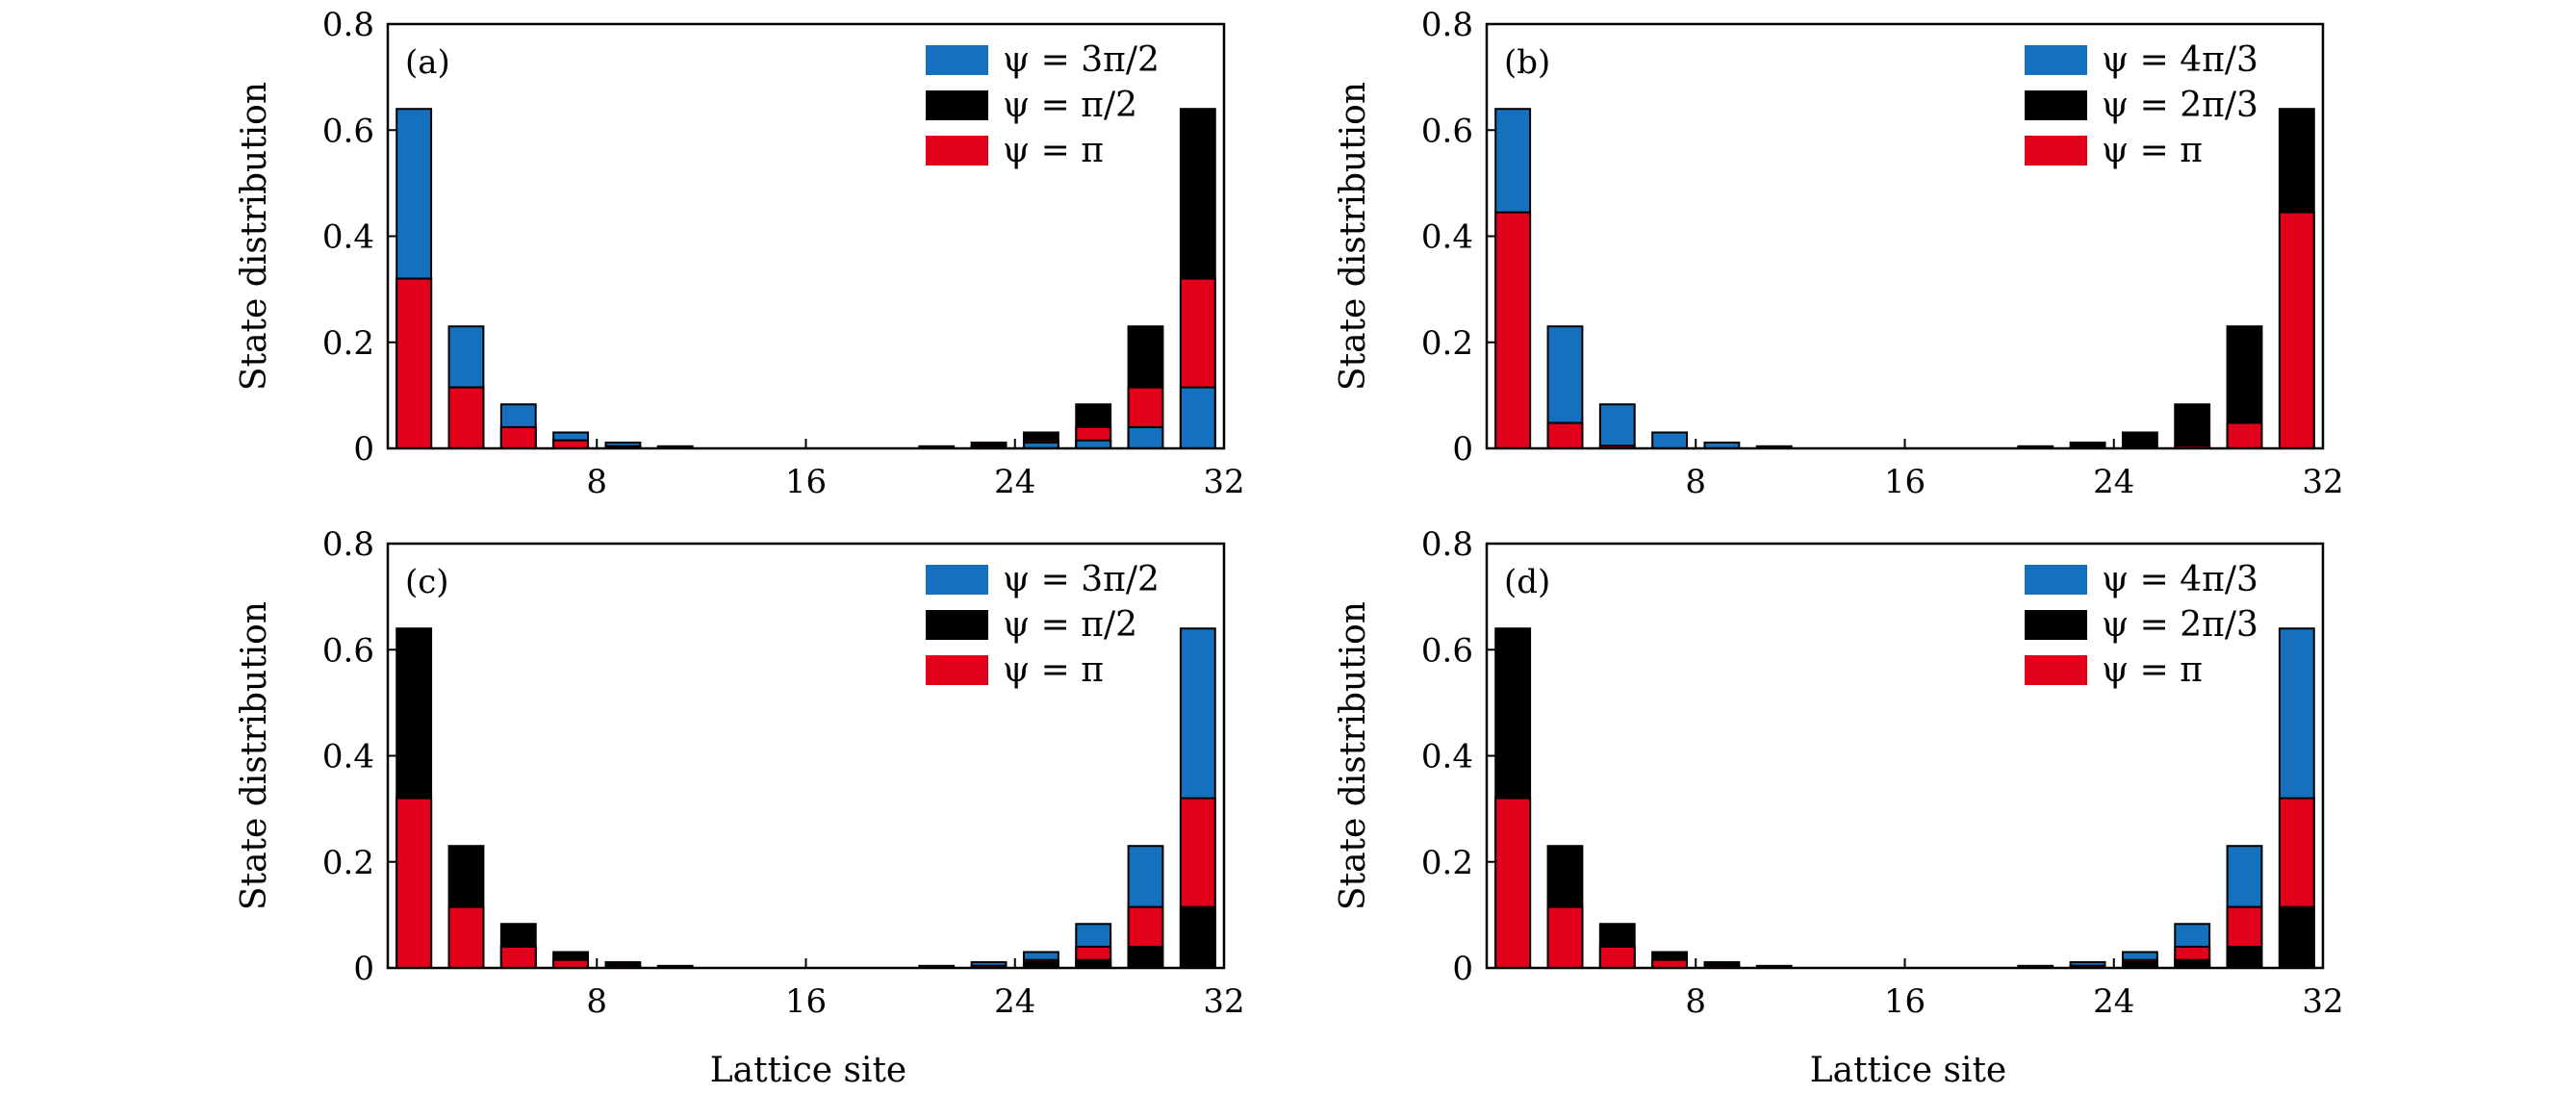 The width and height of the screenshot is (2576, 1094). What do you see at coordinates (1527, 582) in the screenshot?
I see `panel-label: (d)` at bounding box center [1527, 582].